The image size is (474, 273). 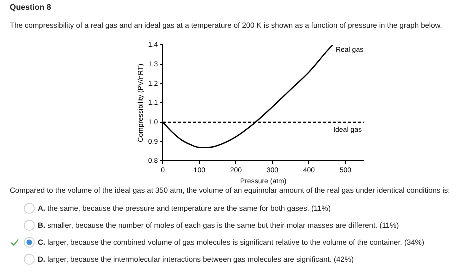 What do you see at coordinates (31, 7) in the screenshot?
I see `text: Question 8` at bounding box center [31, 7].